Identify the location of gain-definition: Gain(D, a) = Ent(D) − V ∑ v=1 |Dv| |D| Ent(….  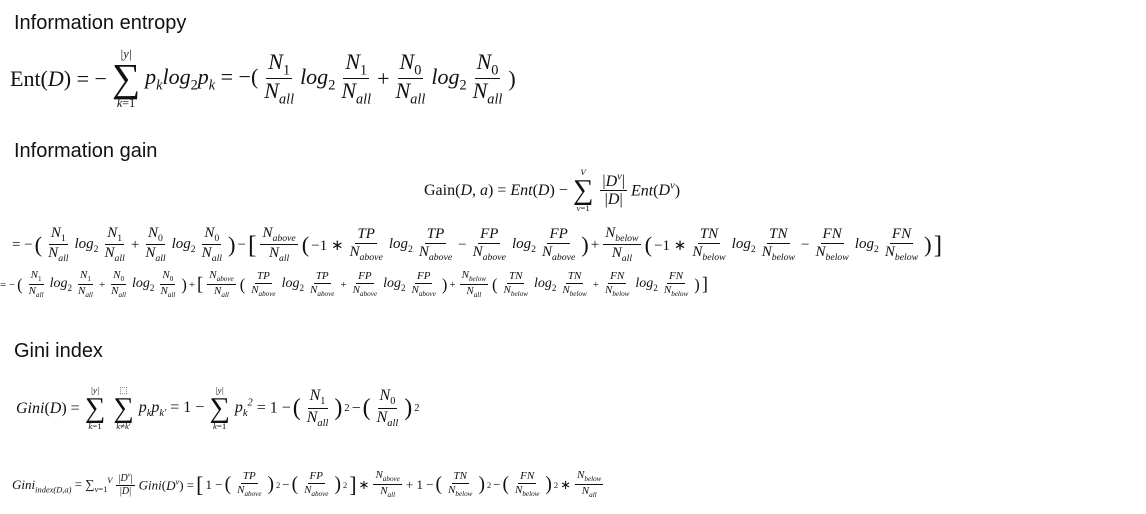
(552, 190).